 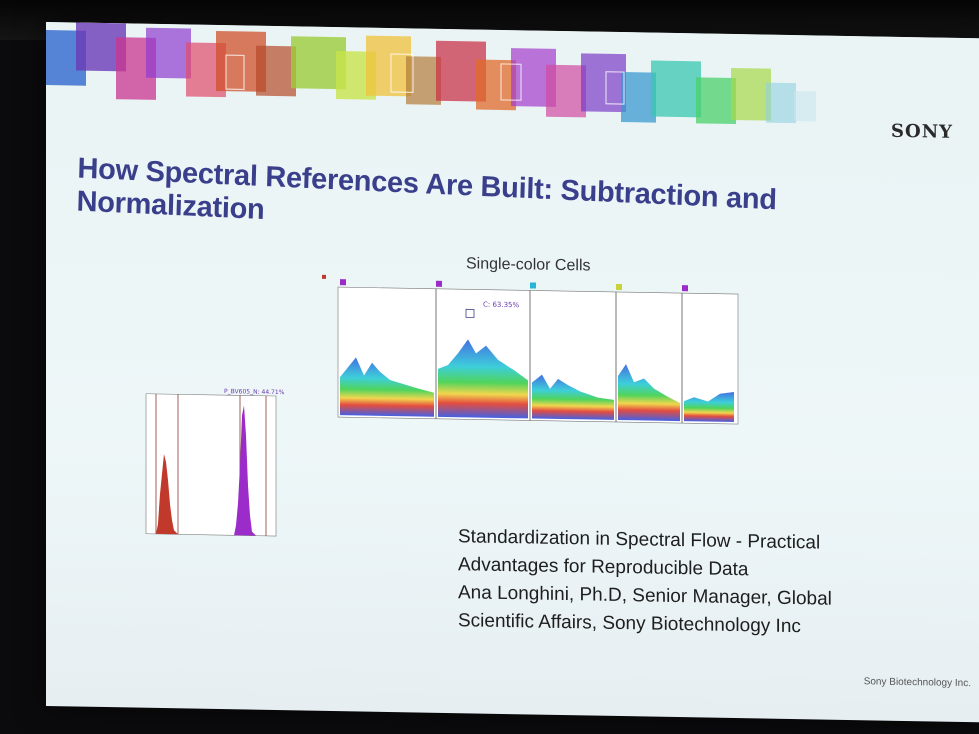 What do you see at coordinates (254, 392) in the screenshot?
I see `histogram-gate-label: P_BV605_N: 44.71%` at bounding box center [254, 392].